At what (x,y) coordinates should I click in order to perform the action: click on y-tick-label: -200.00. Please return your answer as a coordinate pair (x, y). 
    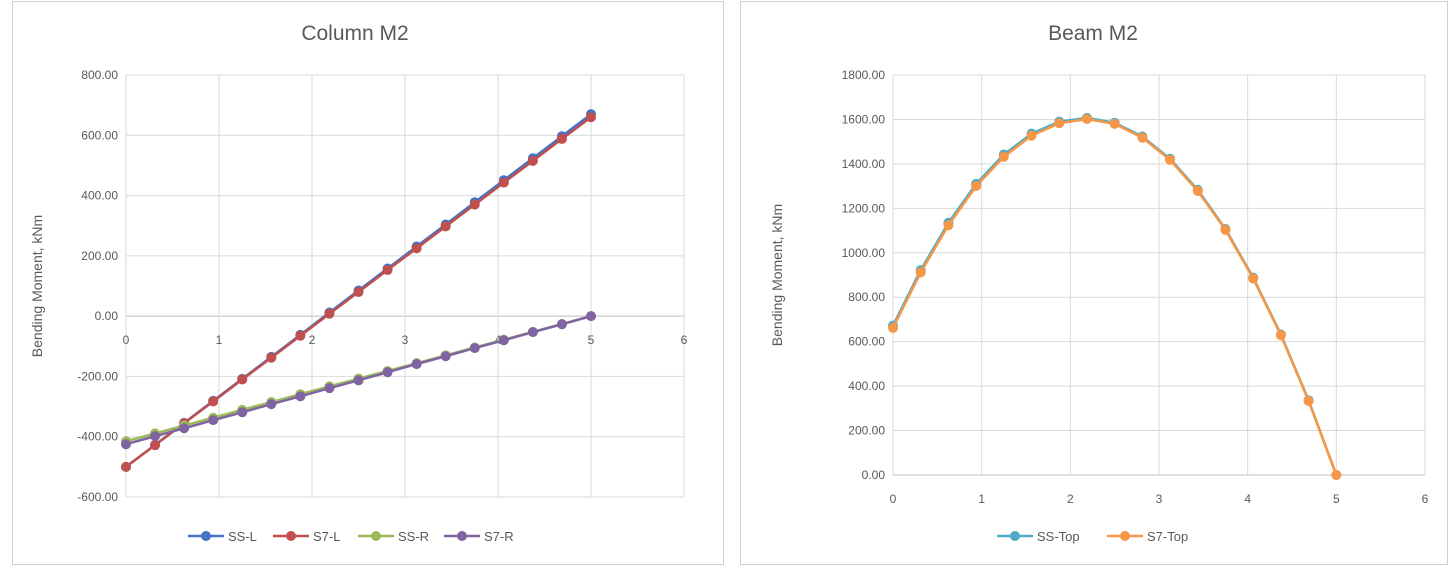
    Looking at the image, I should click on (97, 376).